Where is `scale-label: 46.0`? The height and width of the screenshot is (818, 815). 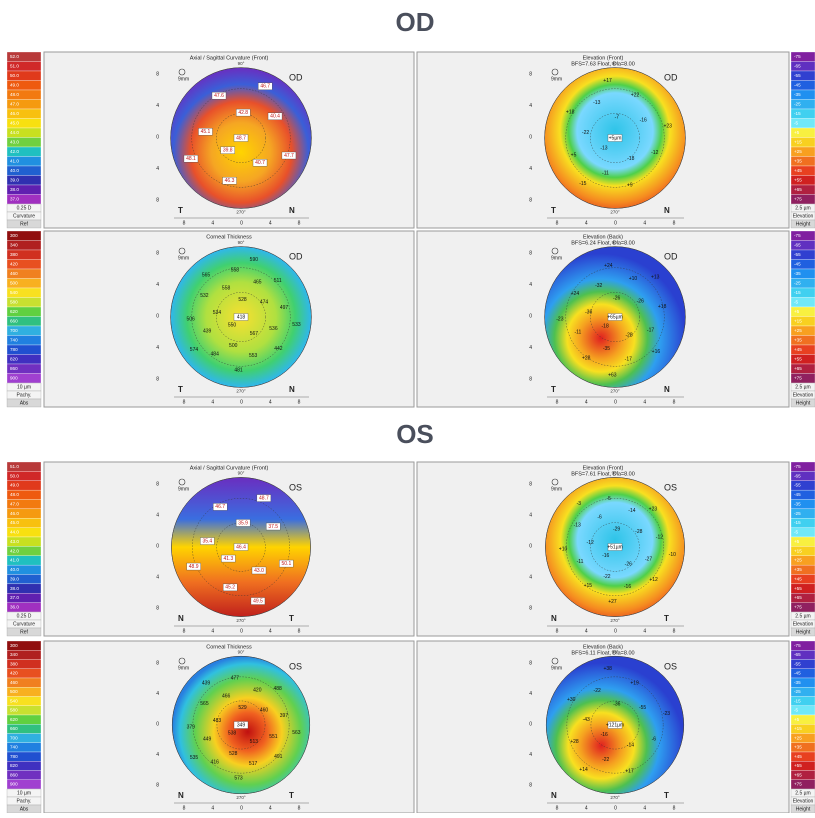
scale-label: 46.0 is located at coordinates (14, 513).